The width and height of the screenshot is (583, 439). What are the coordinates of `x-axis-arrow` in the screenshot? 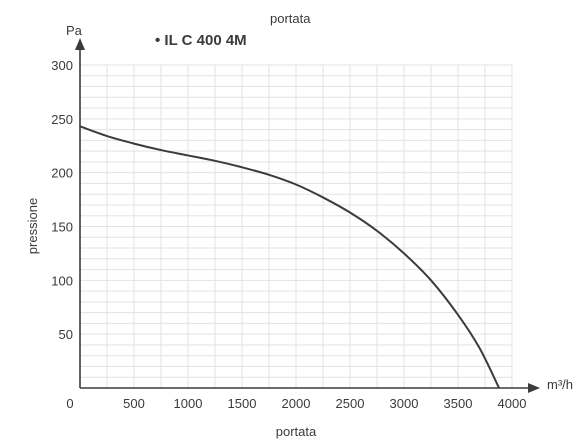 It's located at (534, 388).